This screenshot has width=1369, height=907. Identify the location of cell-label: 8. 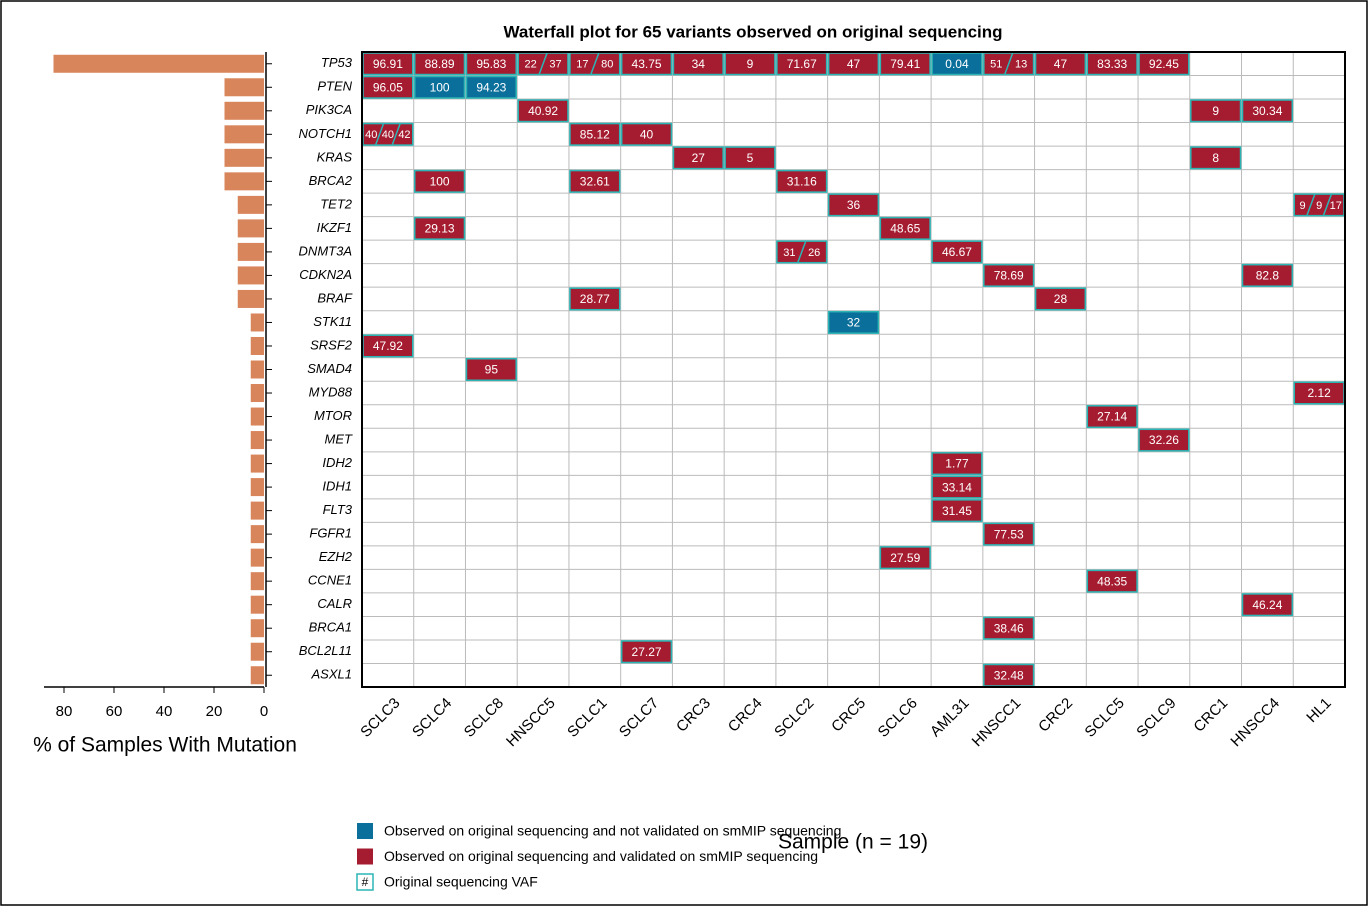
(1215, 158).